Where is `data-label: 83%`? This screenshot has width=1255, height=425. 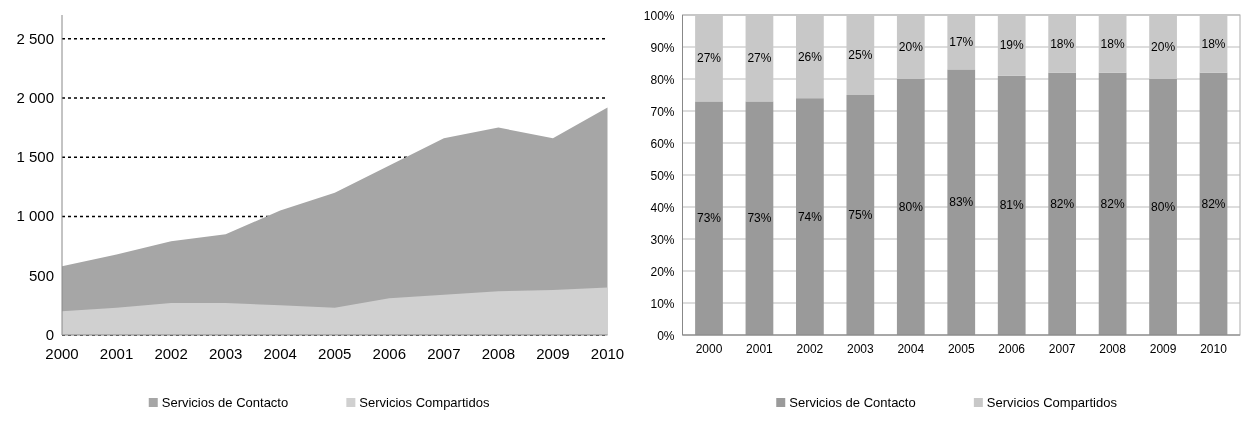 data-label: 83% is located at coordinates (961, 202).